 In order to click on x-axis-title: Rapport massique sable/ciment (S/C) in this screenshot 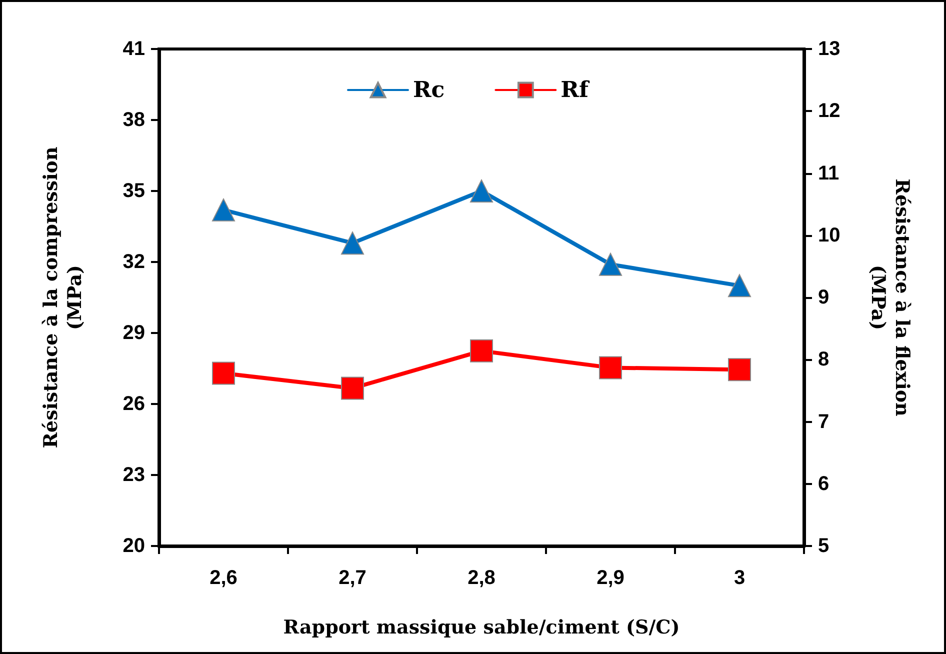, I will do `click(481, 627)`.